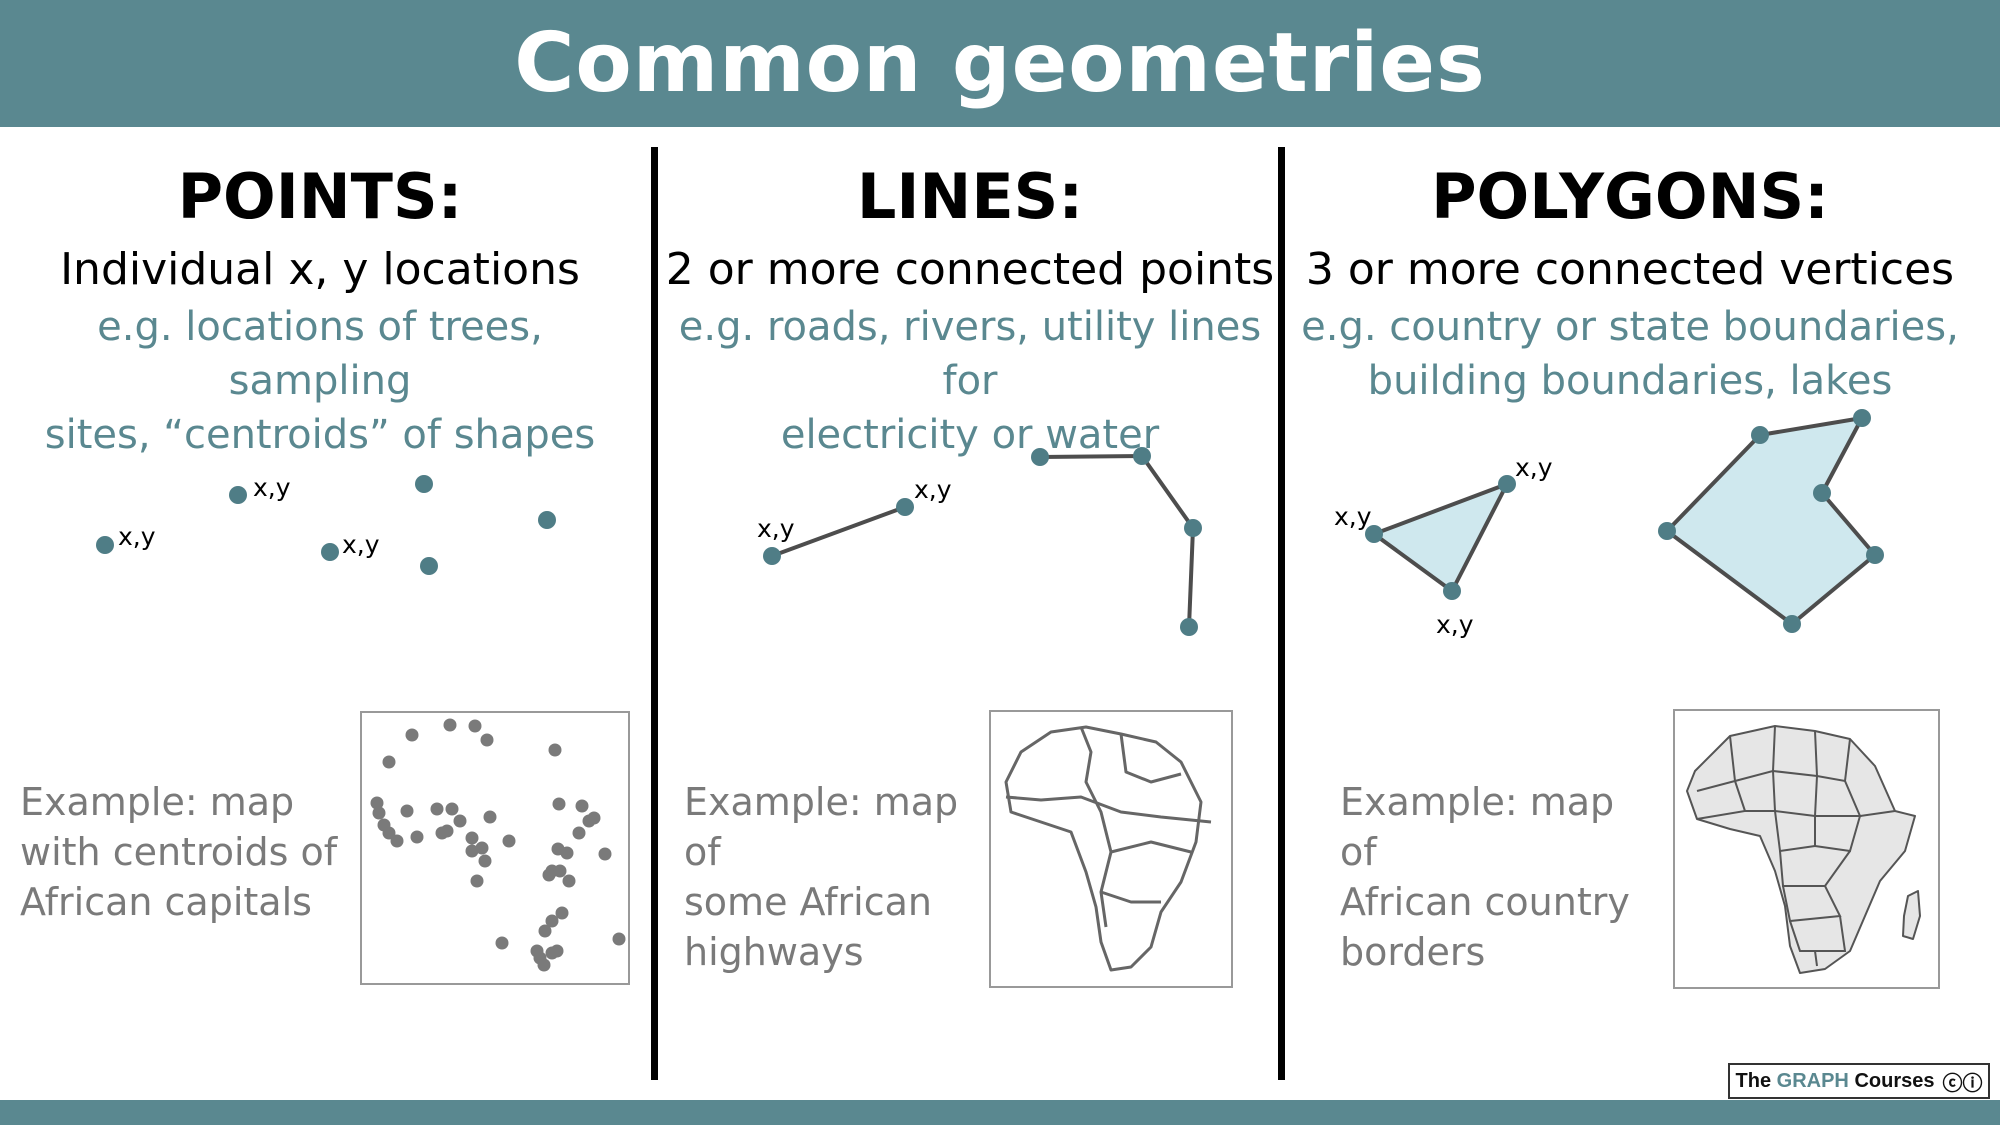  What do you see at coordinates (1771, 521) in the screenshot?
I see `polygon-complex` at bounding box center [1771, 521].